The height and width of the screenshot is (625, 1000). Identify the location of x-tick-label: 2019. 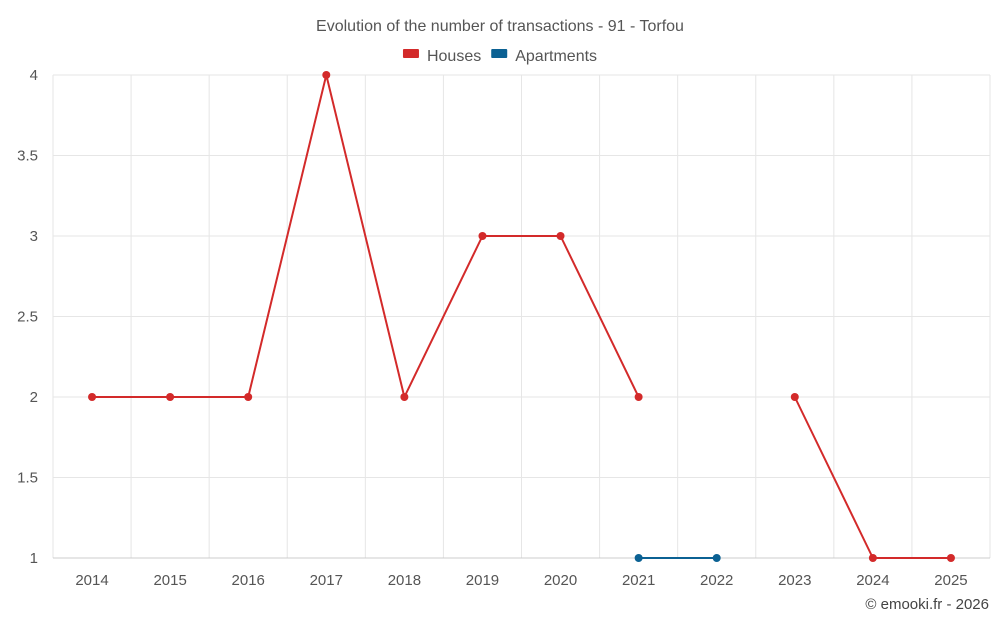
(482, 580).